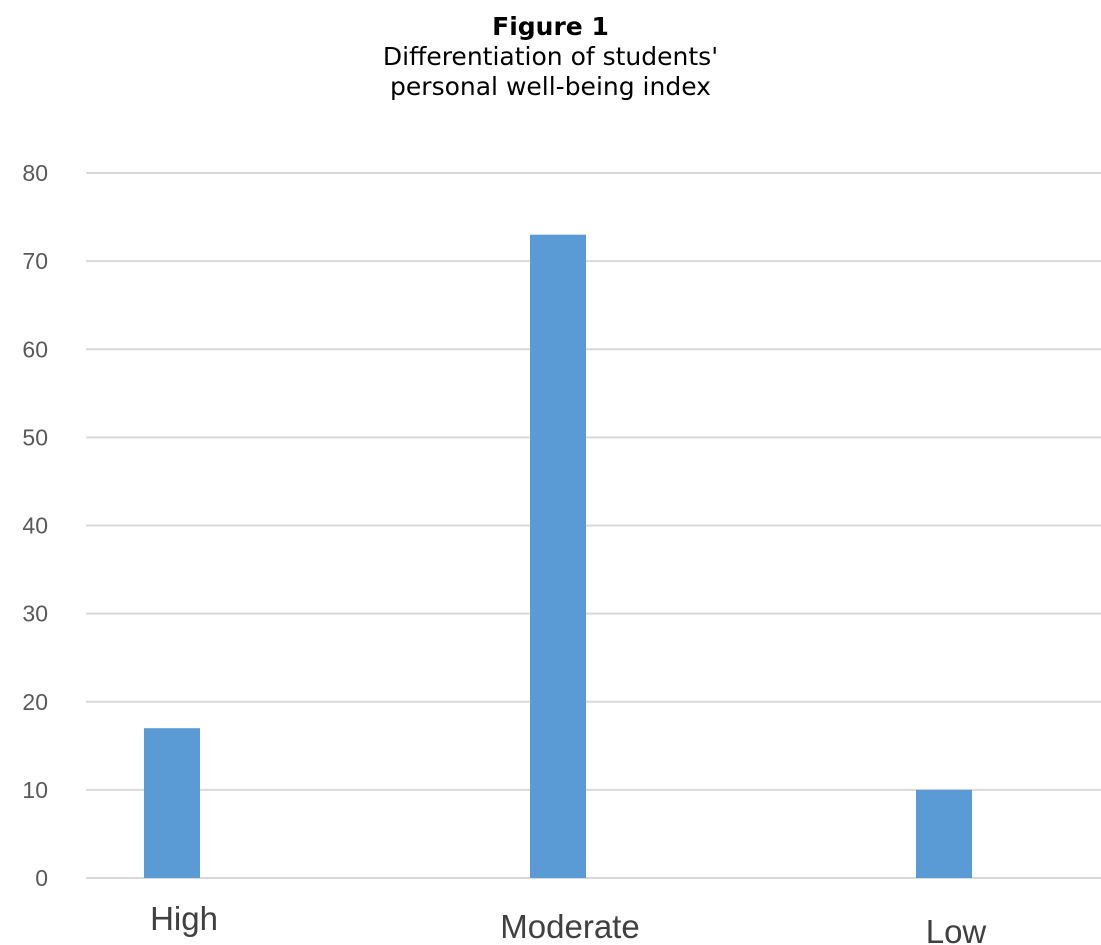 This screenshot has height=945, width=1101. What do you see at coordinates (944, 833) in the screenshot?
I see `bar-low` at bounding box center [944, 833].